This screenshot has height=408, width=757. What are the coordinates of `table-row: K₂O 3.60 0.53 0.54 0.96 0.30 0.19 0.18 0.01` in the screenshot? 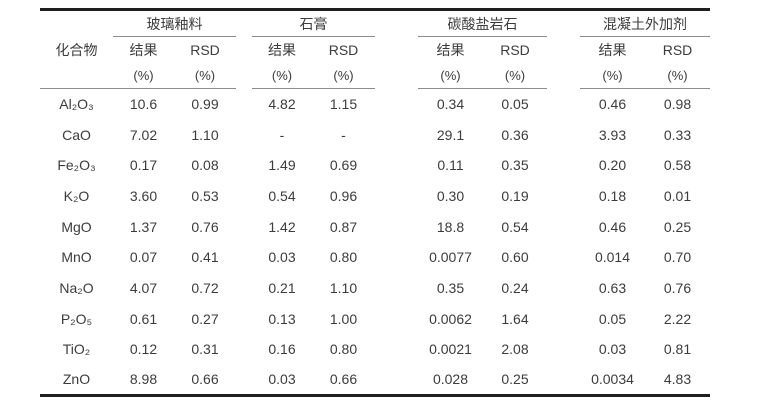 It's located at (375, 196).